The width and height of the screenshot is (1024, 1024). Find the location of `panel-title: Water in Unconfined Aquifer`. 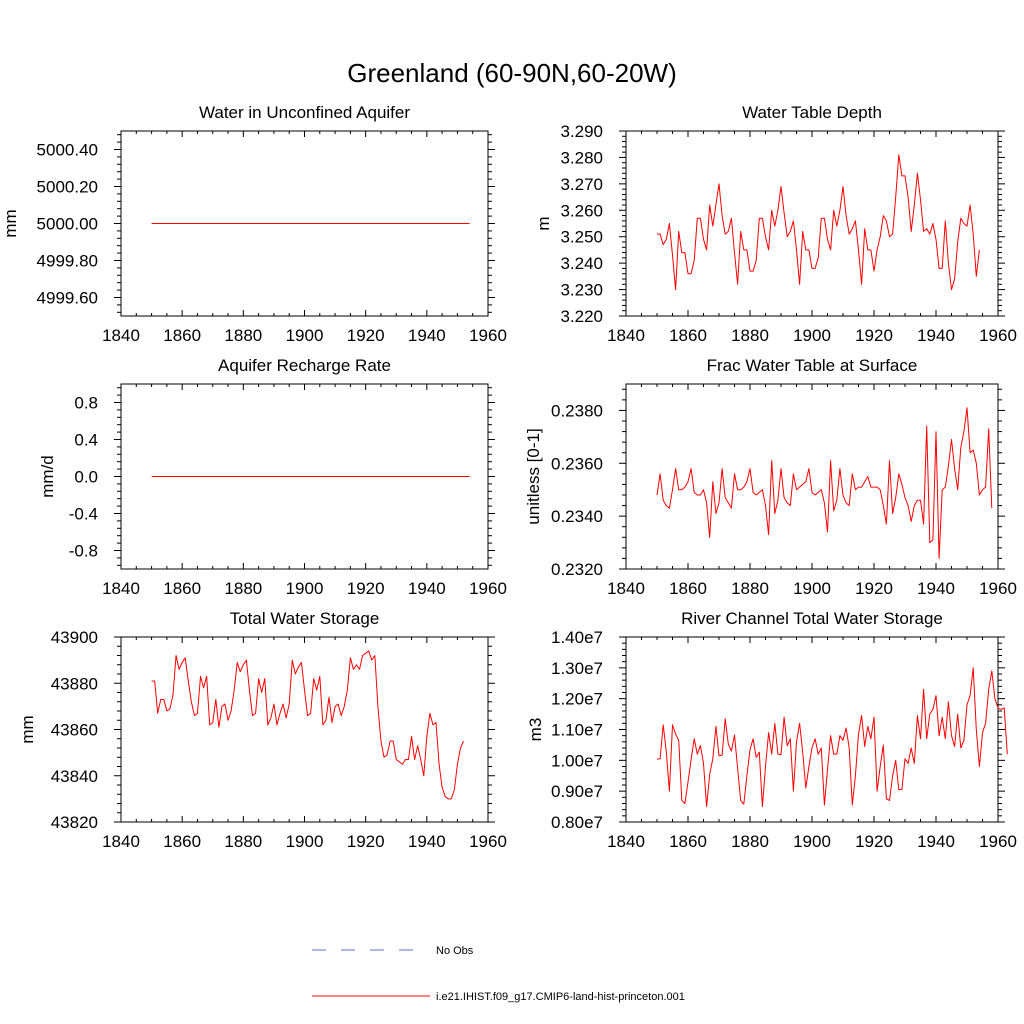

panel-title: Water in Unconfined Aquifer is located at coordinates (304, 112).